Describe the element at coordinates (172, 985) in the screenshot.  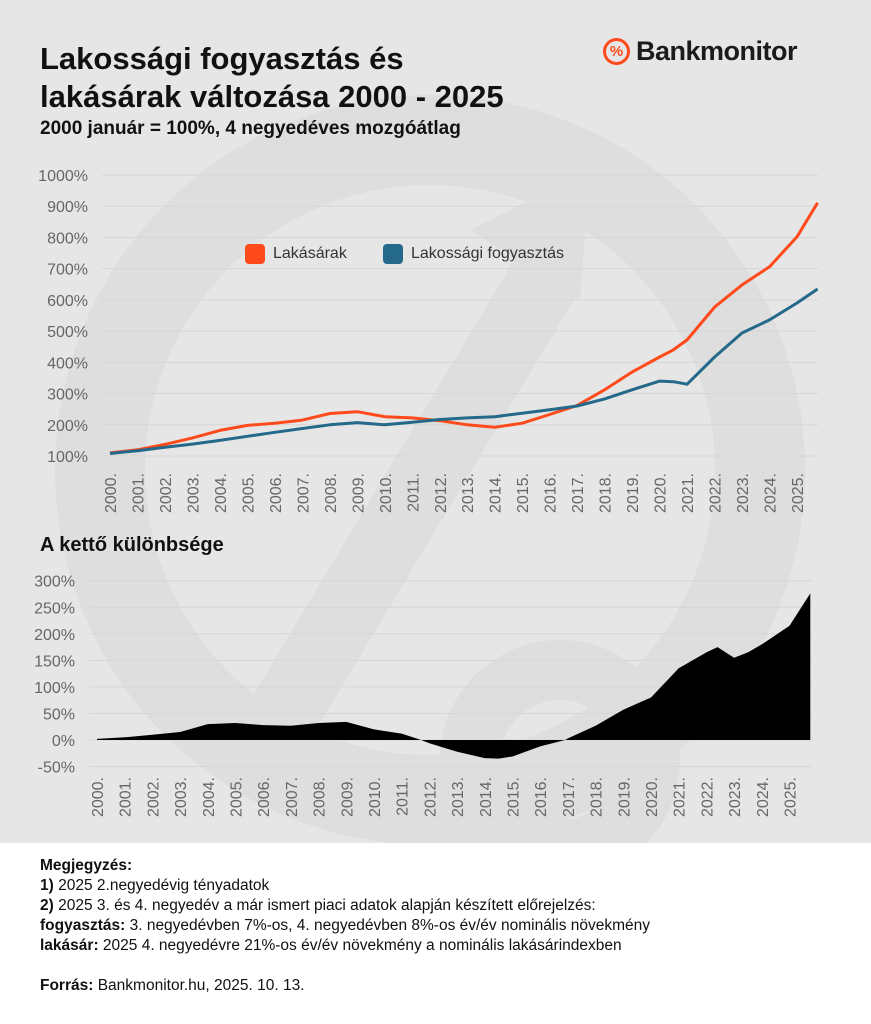
I see `source: Forrás: Bankmonitor.hu, 2025. 10. 13.` at that location.